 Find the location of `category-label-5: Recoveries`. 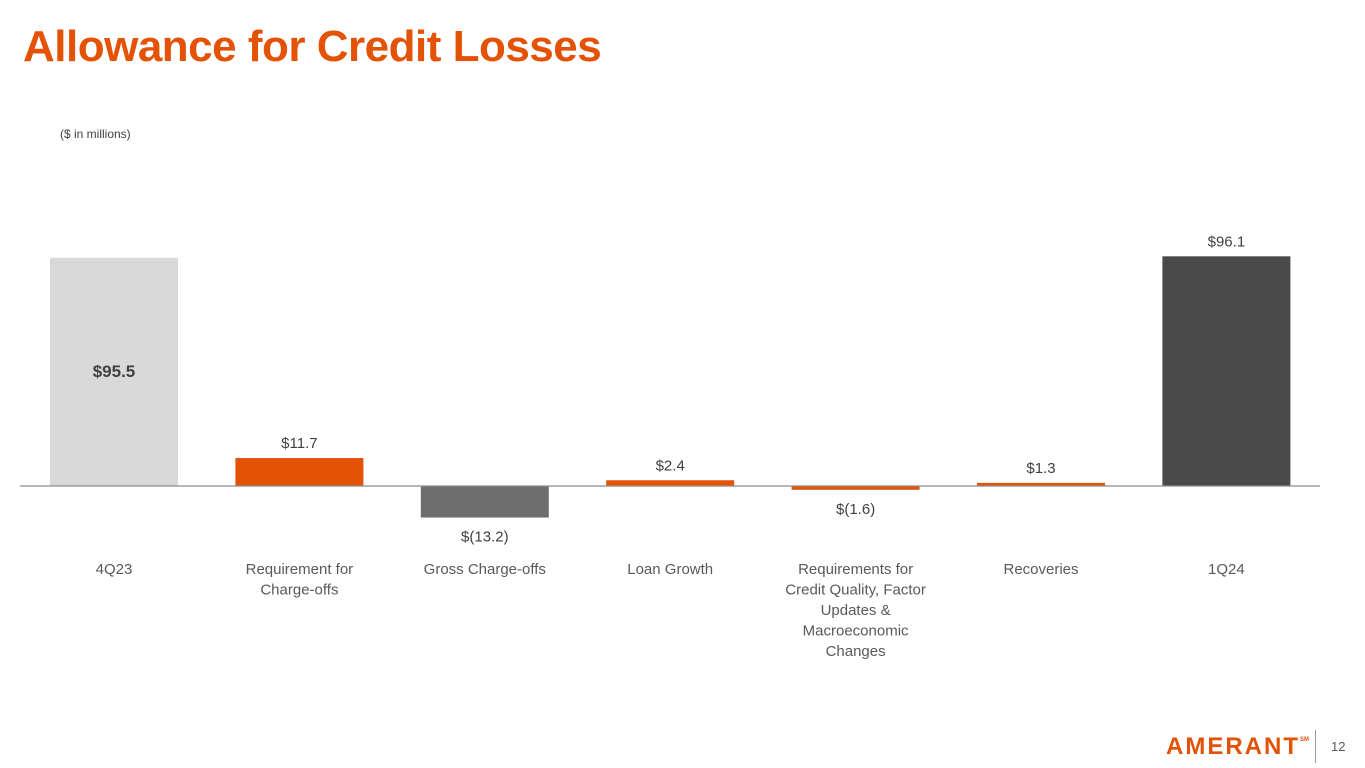

category-label-5: Recoveries is located at coordinates (1040, 569).